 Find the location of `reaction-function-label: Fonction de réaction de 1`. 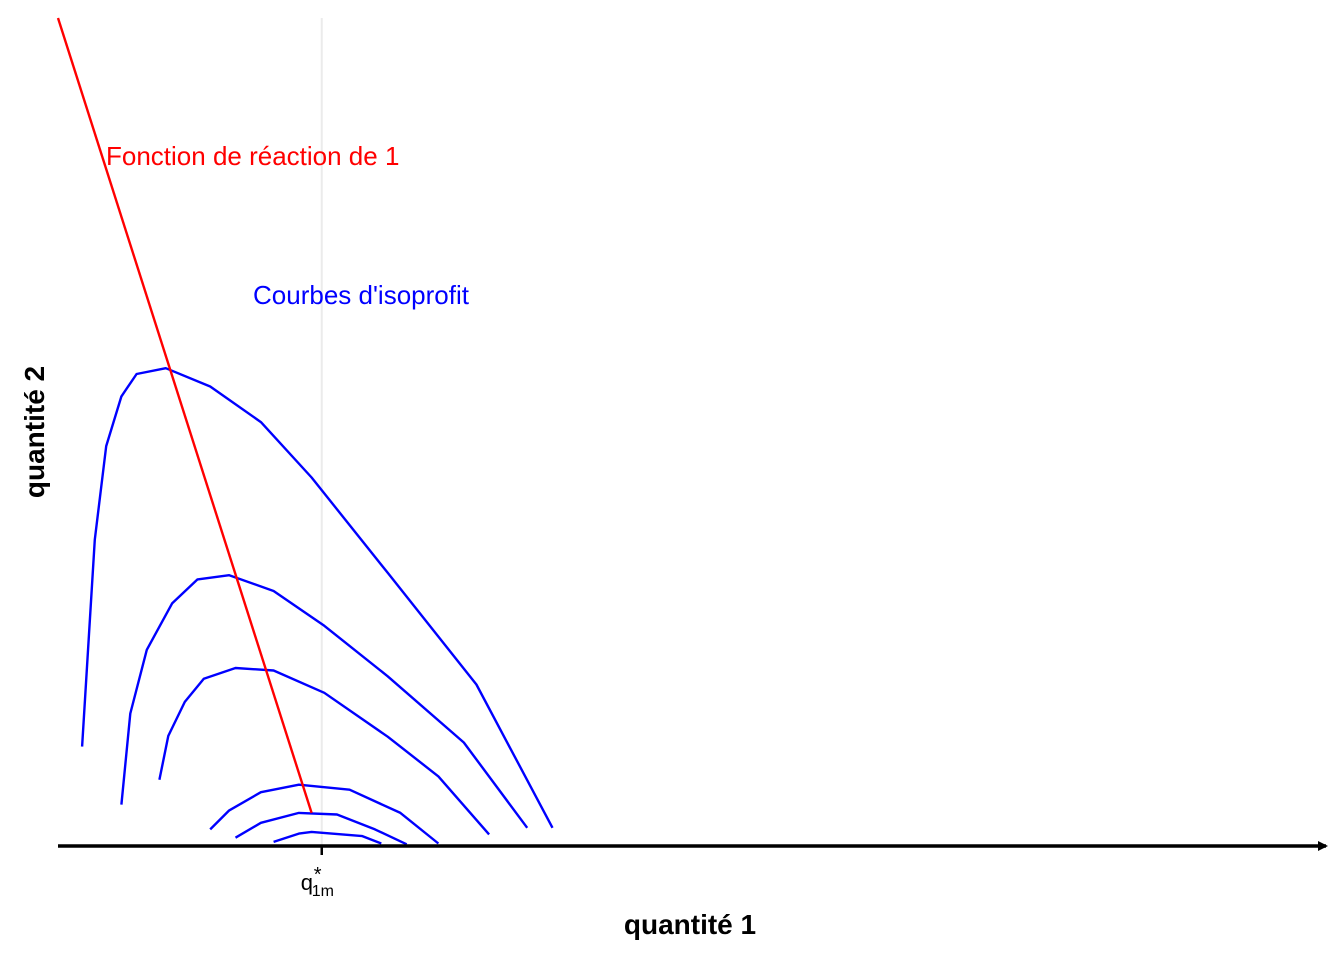

reaction-function-label: Fonction de réaction de 1 is located at coordinates (252, 156).